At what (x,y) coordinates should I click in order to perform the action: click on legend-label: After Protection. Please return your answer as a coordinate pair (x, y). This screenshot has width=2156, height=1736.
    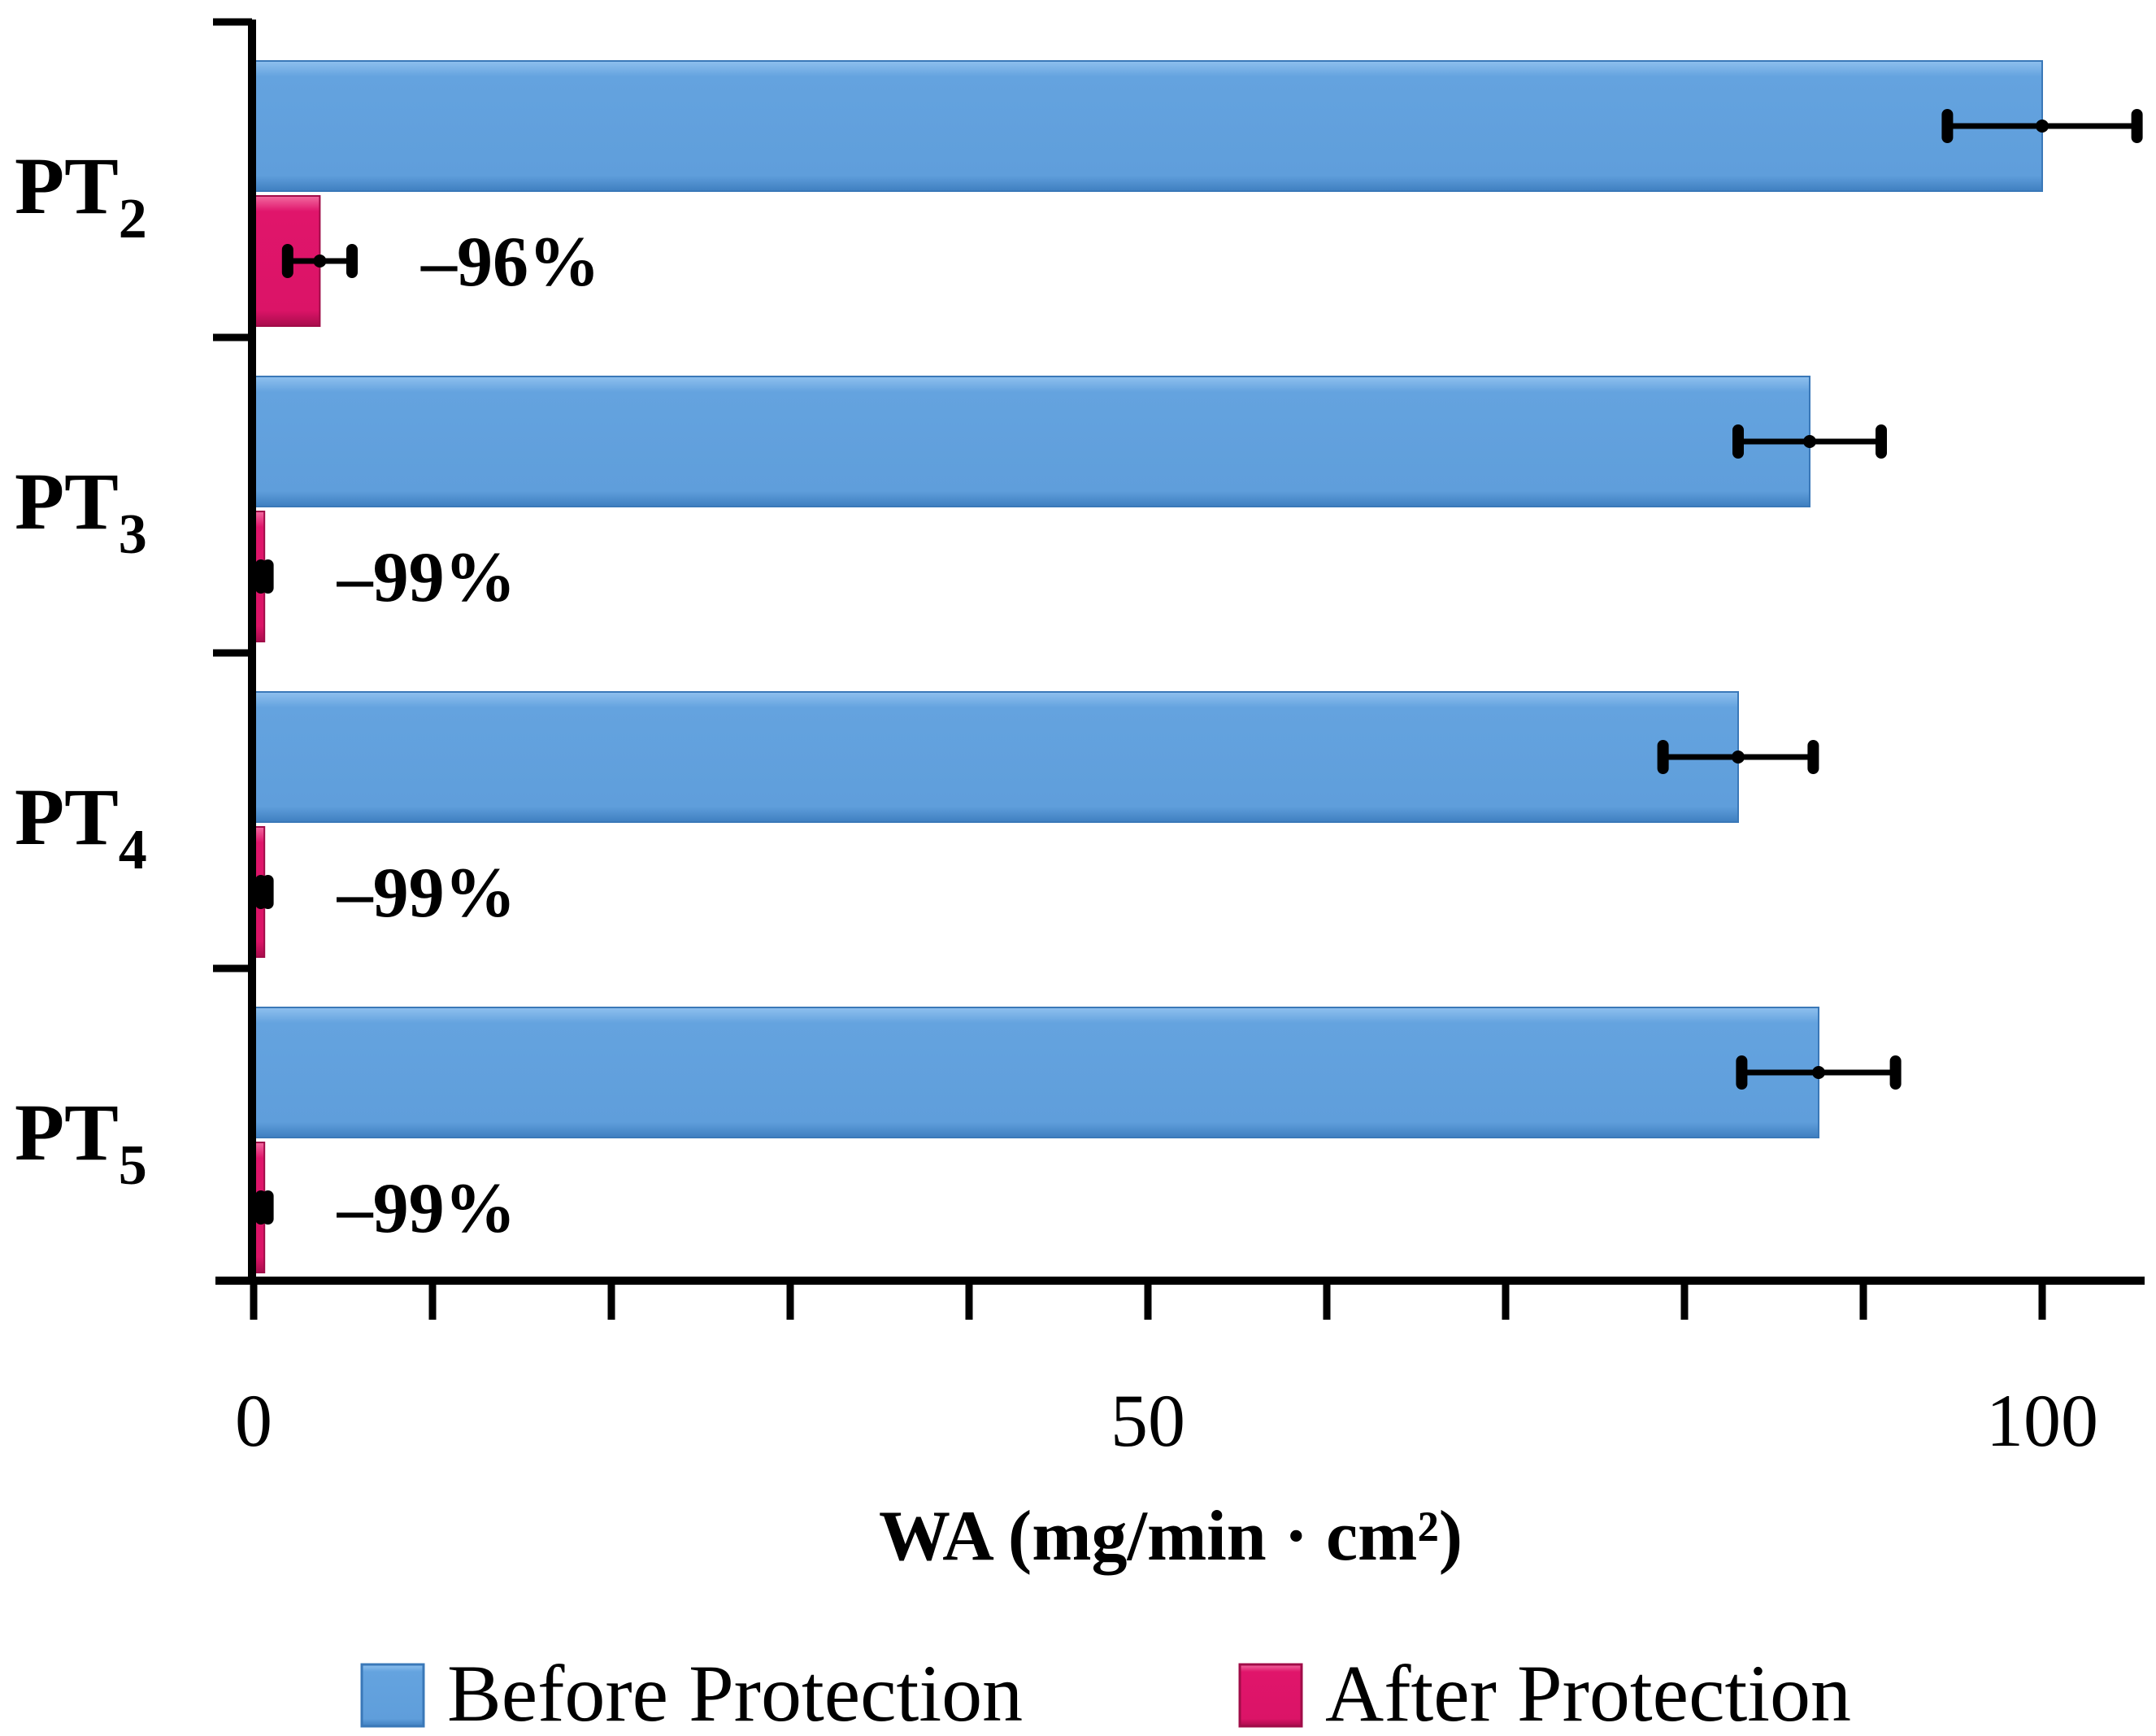
    Looking at the image, I should click on (1588, 1692).